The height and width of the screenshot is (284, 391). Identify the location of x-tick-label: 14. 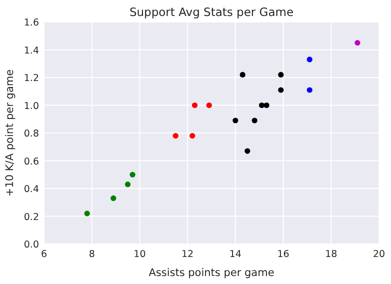
(235, 254).